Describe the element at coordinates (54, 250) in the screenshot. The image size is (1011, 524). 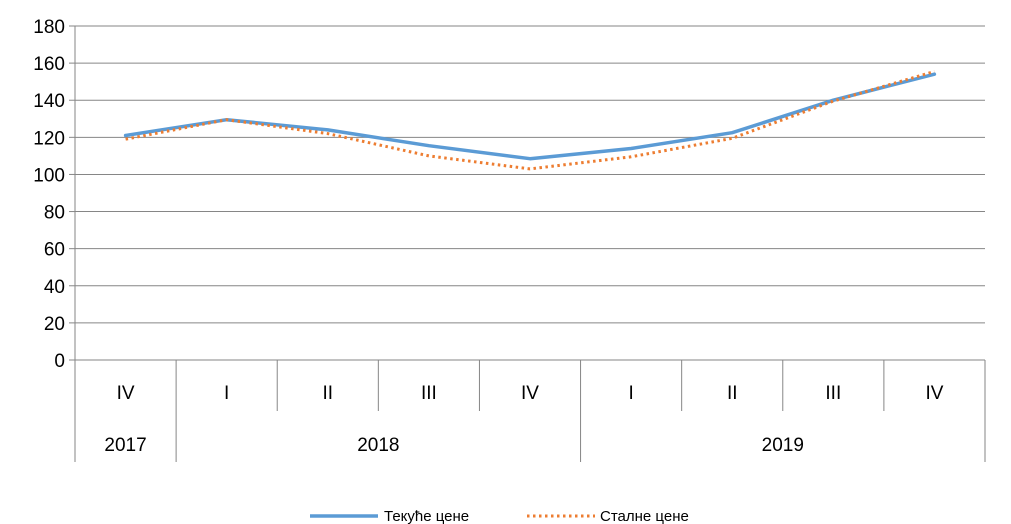
I see `y-tick-label: 60` at that location.